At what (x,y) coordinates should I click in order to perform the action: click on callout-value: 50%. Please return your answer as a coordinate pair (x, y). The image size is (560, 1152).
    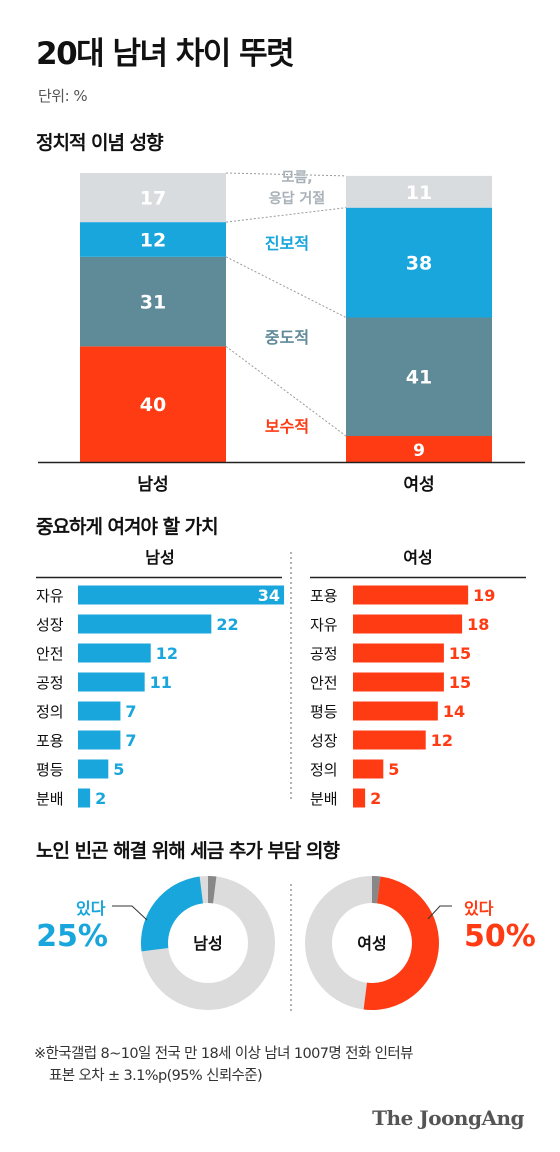
    Looking at the image, I should click on (500, 936).